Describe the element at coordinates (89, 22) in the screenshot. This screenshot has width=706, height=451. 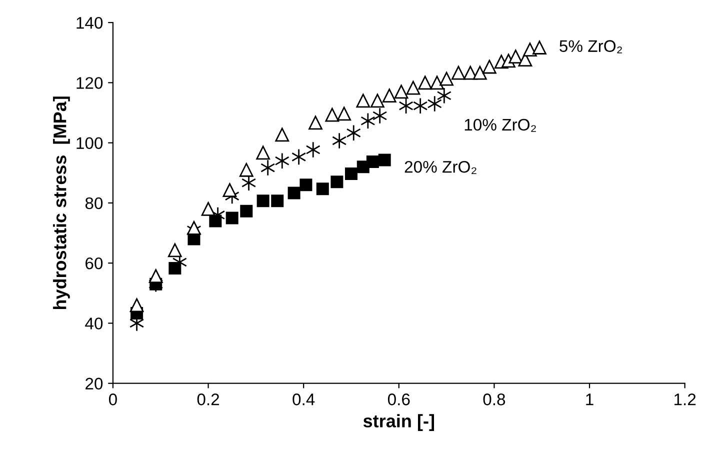
I see `y-tick-label: 140` at that location.